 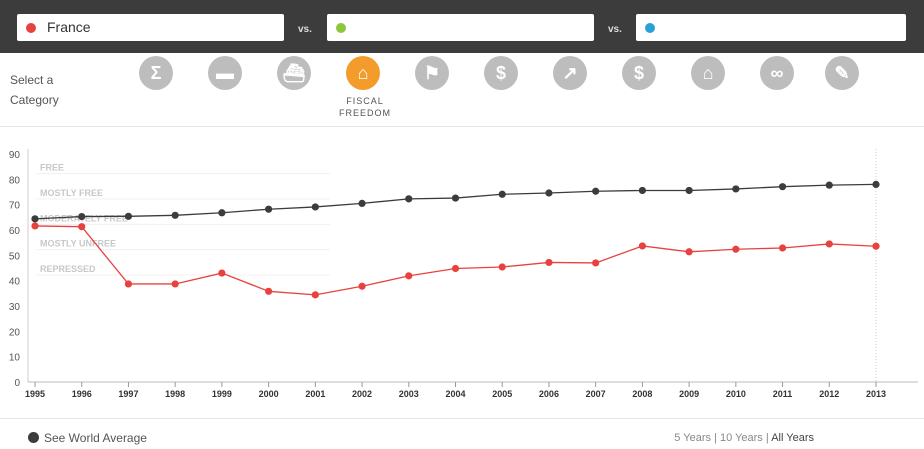 What do you see at coordinates (294, 73) in the screenshot?
I see `ship-icon: ⛴` at bounding box center [294, 73].